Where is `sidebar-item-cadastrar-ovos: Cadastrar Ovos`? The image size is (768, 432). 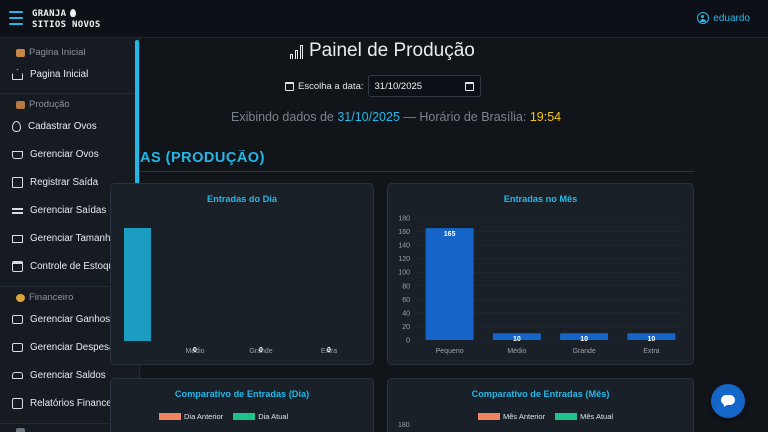 sidebar-item-cadastrar-ovos: Cadastrar Ovos is located at coordinates (54, 126).